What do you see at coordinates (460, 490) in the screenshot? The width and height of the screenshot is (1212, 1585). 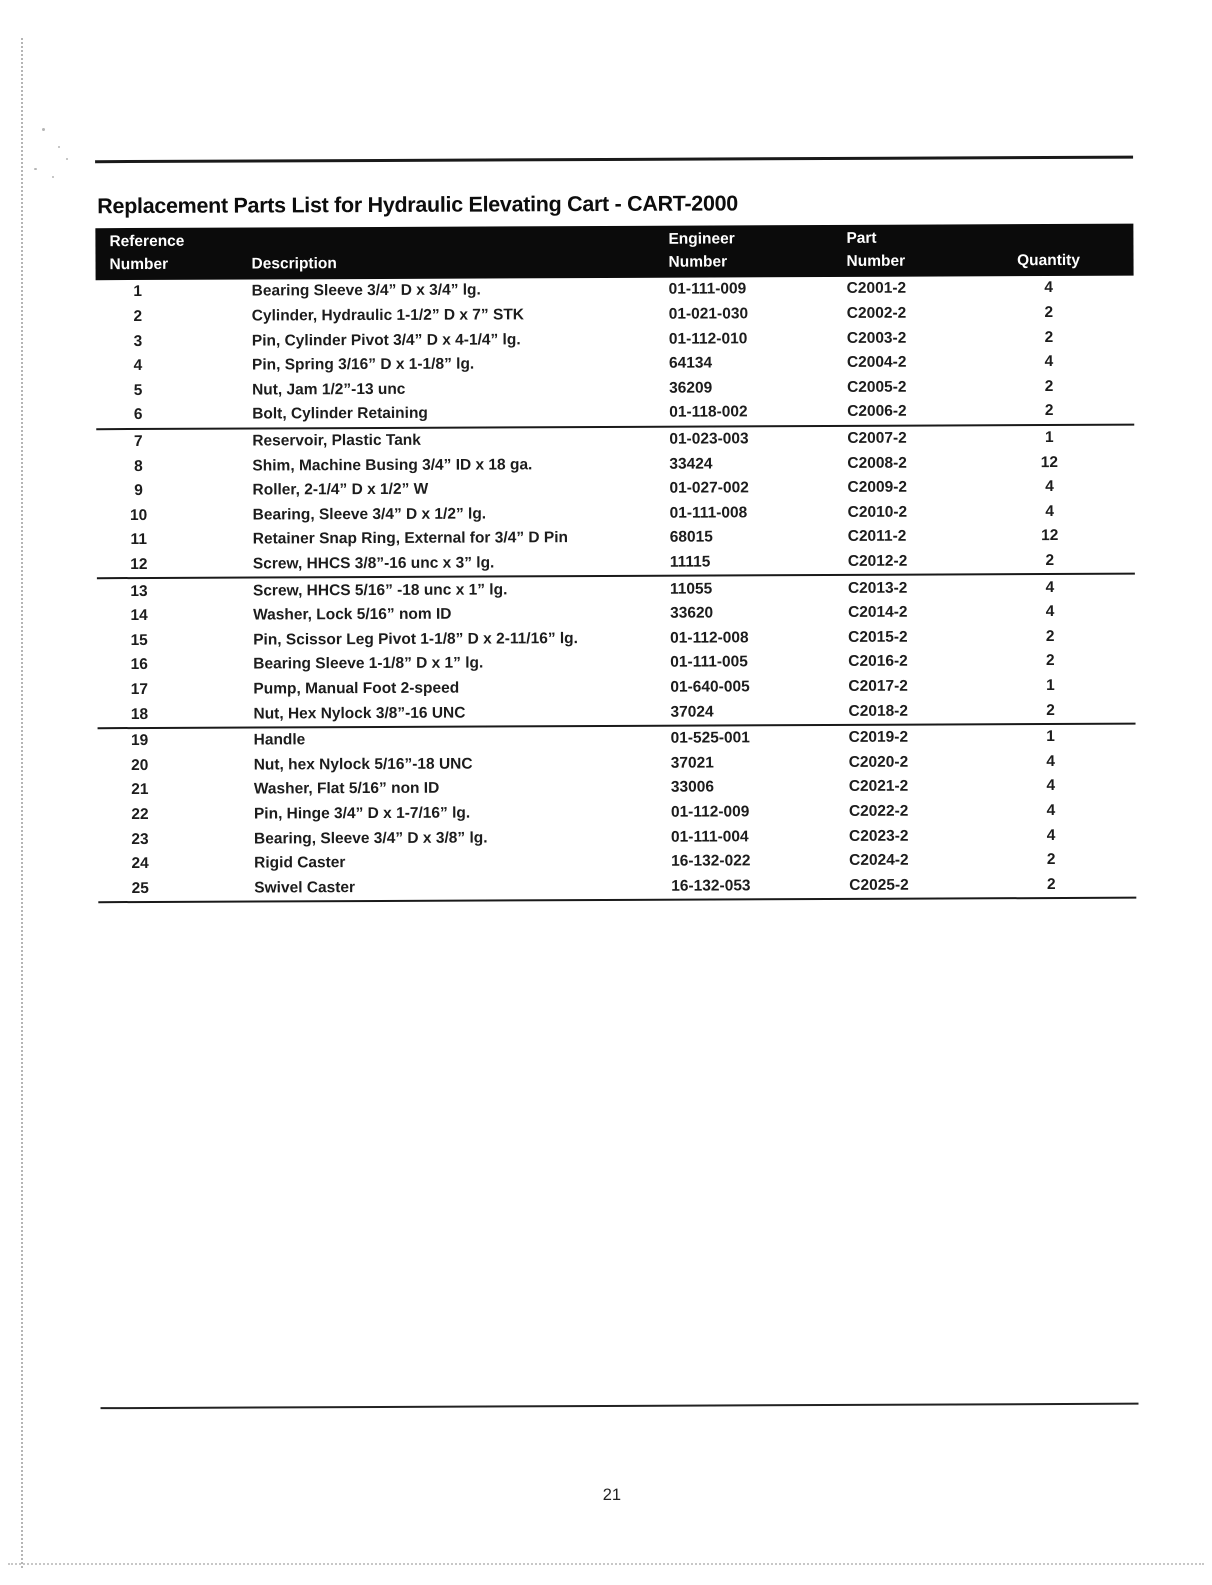 I see `description-cell: Roller, 2-1/4” D x 1/2” W` at bounding box center [460, 490].